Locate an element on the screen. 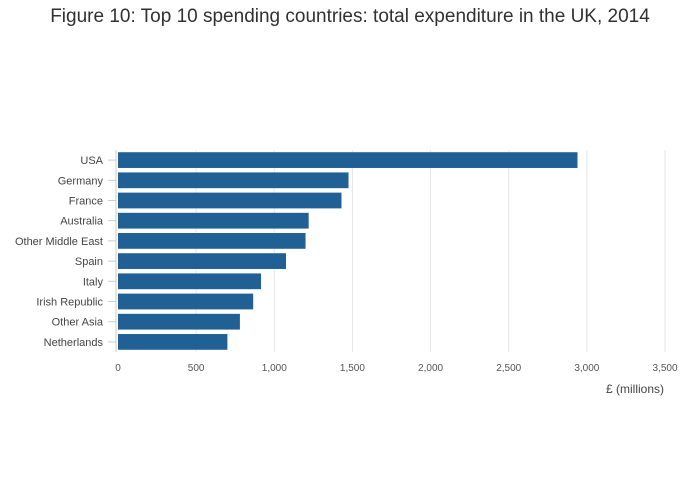 This screenshot has width=700, height=502. bar-irish-republic is located at coordinates (186, 301).